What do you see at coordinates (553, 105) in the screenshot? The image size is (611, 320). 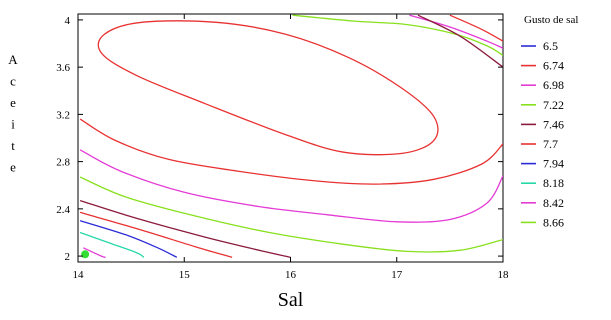 I see `legend-label: 7.22` at bounding box center [553, 105].